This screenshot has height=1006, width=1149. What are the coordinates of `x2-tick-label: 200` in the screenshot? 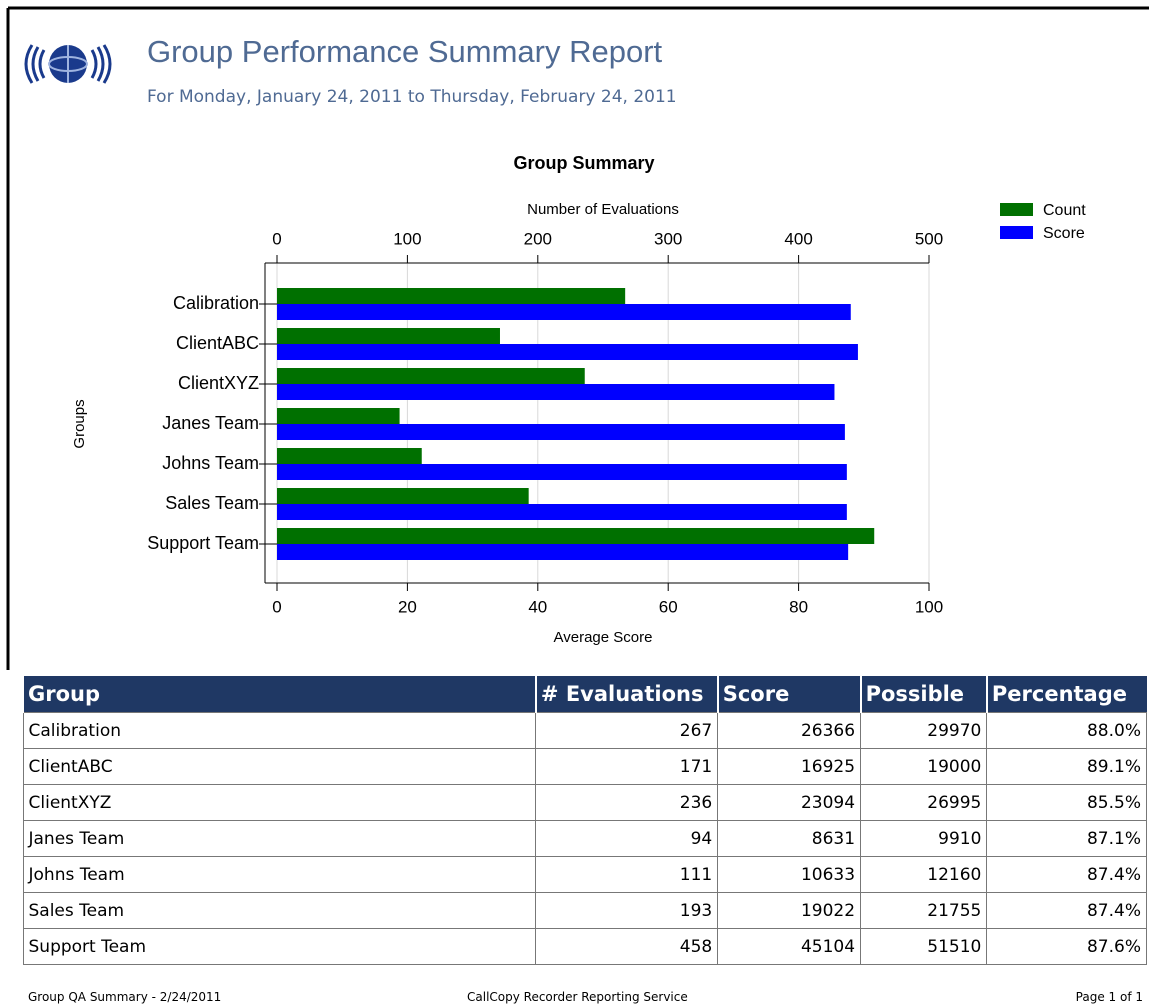 It's located at (538, 238).